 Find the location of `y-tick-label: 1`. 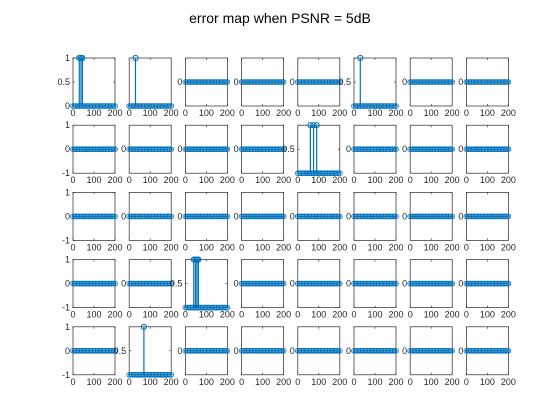

y-tick-label: 1 is located at coordinates (67, 327).